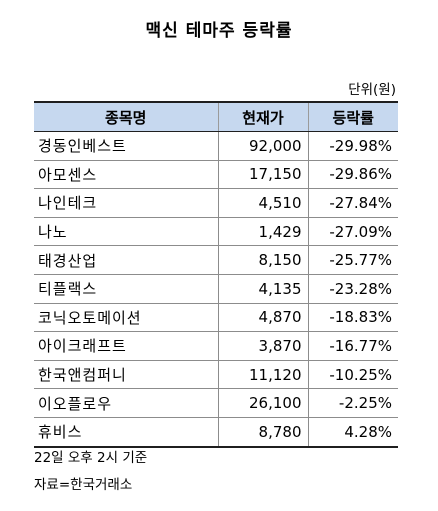 Image resolution: width=438 pixels, height=511 pixels. What do you see at coordinates (126, 232) in the screenshot?
I see `stock-name-cell: 나노` at bounding box center [126, 232].